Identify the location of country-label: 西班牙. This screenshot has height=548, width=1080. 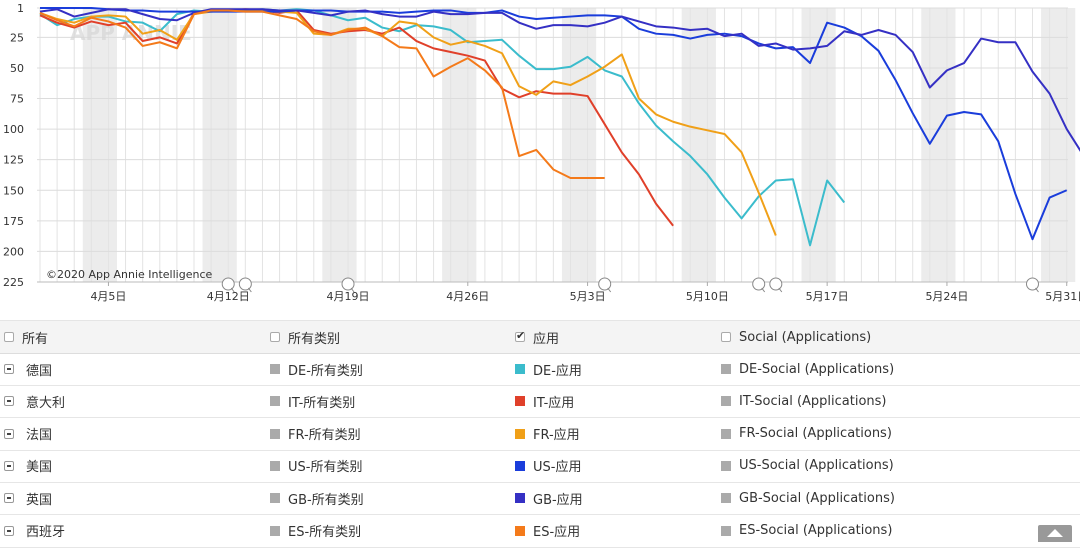
(46, 532).